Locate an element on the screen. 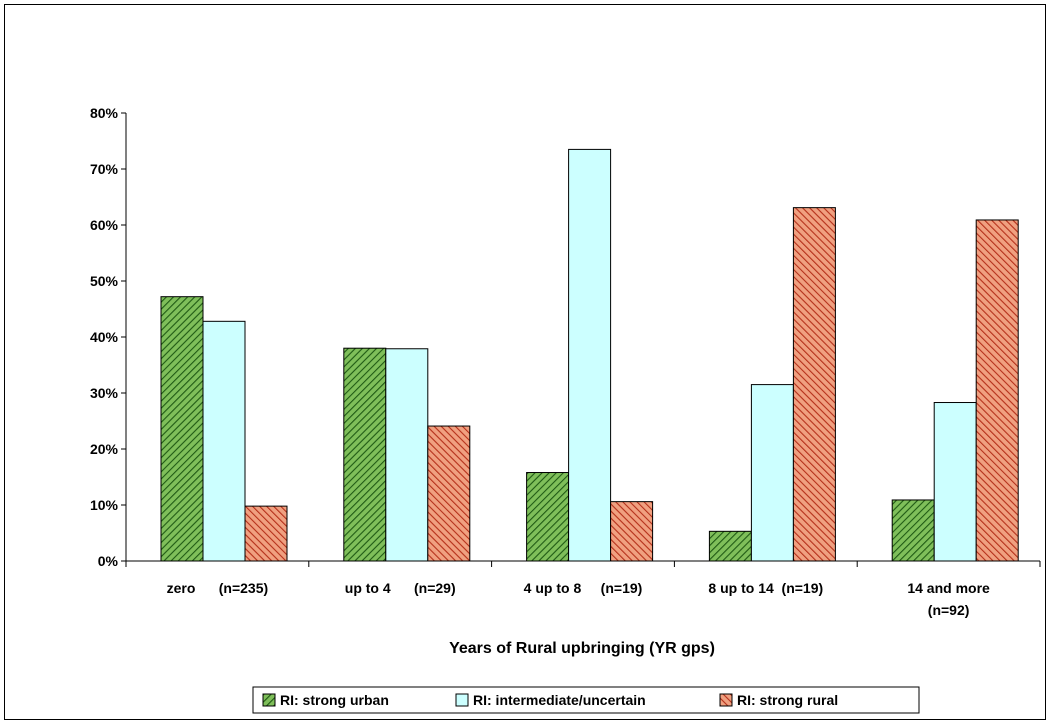 This screenshot has height=726, width=1050. y-tick-label: 10% is located at coordinates (104, 505).